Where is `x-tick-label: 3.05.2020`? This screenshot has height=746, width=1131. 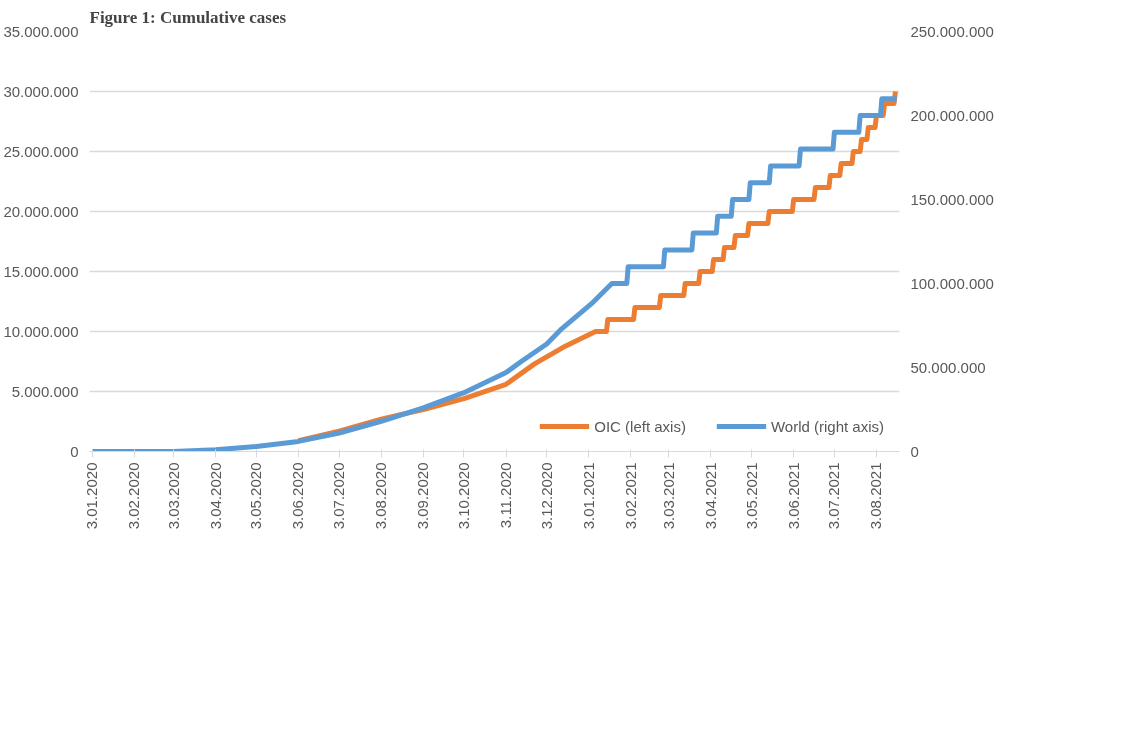 x-tick-label: 3.05.2020 is located at coordinates (256, 496).